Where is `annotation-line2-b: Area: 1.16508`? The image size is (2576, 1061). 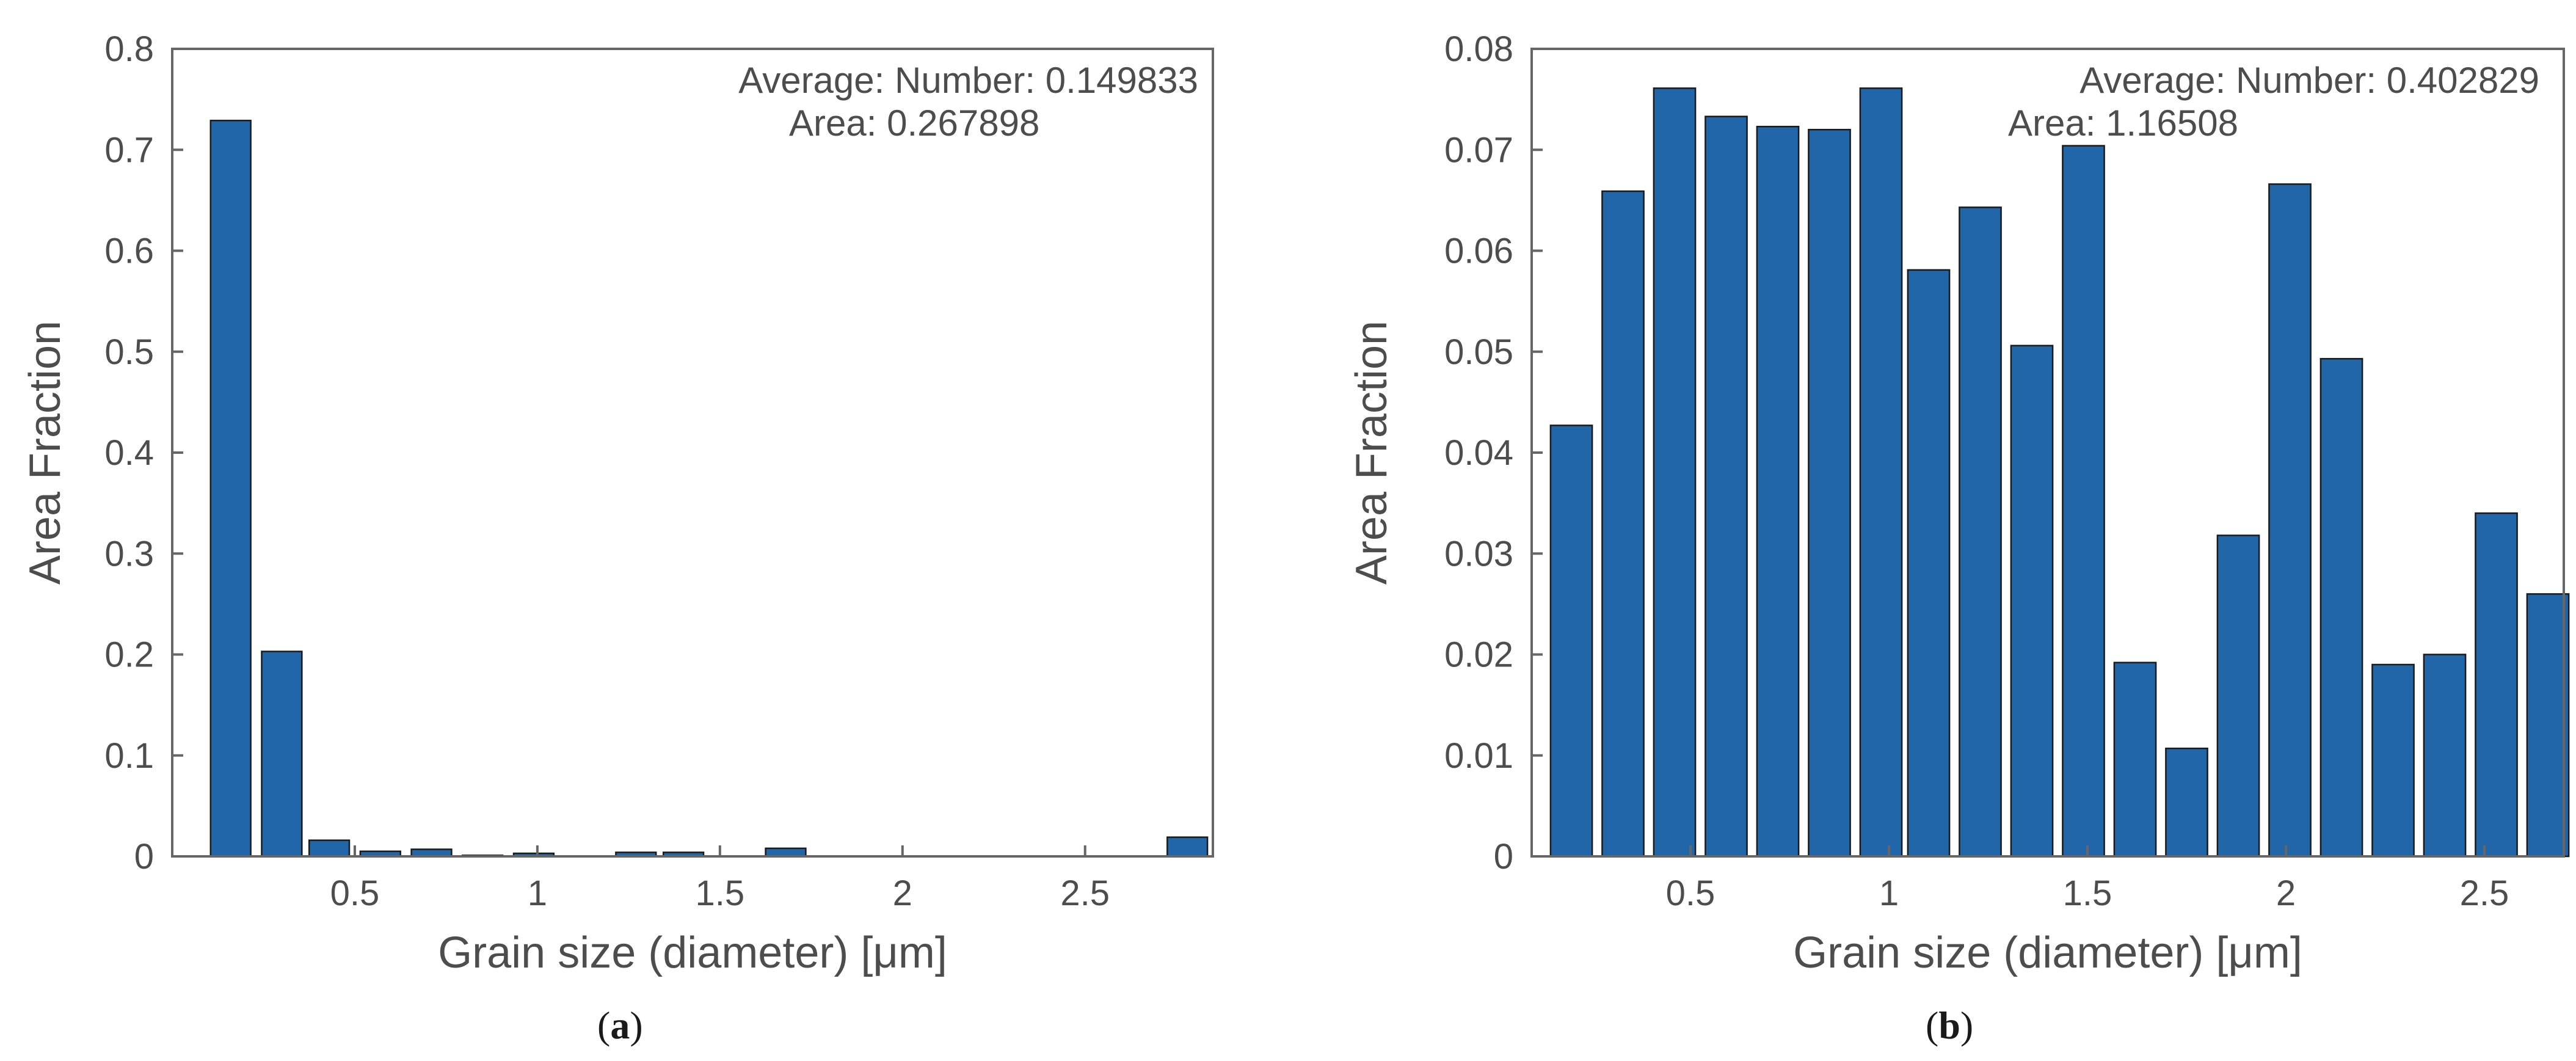 annotation-line2-b: Area: 1.16508 is located at coordinates (2123, 123).